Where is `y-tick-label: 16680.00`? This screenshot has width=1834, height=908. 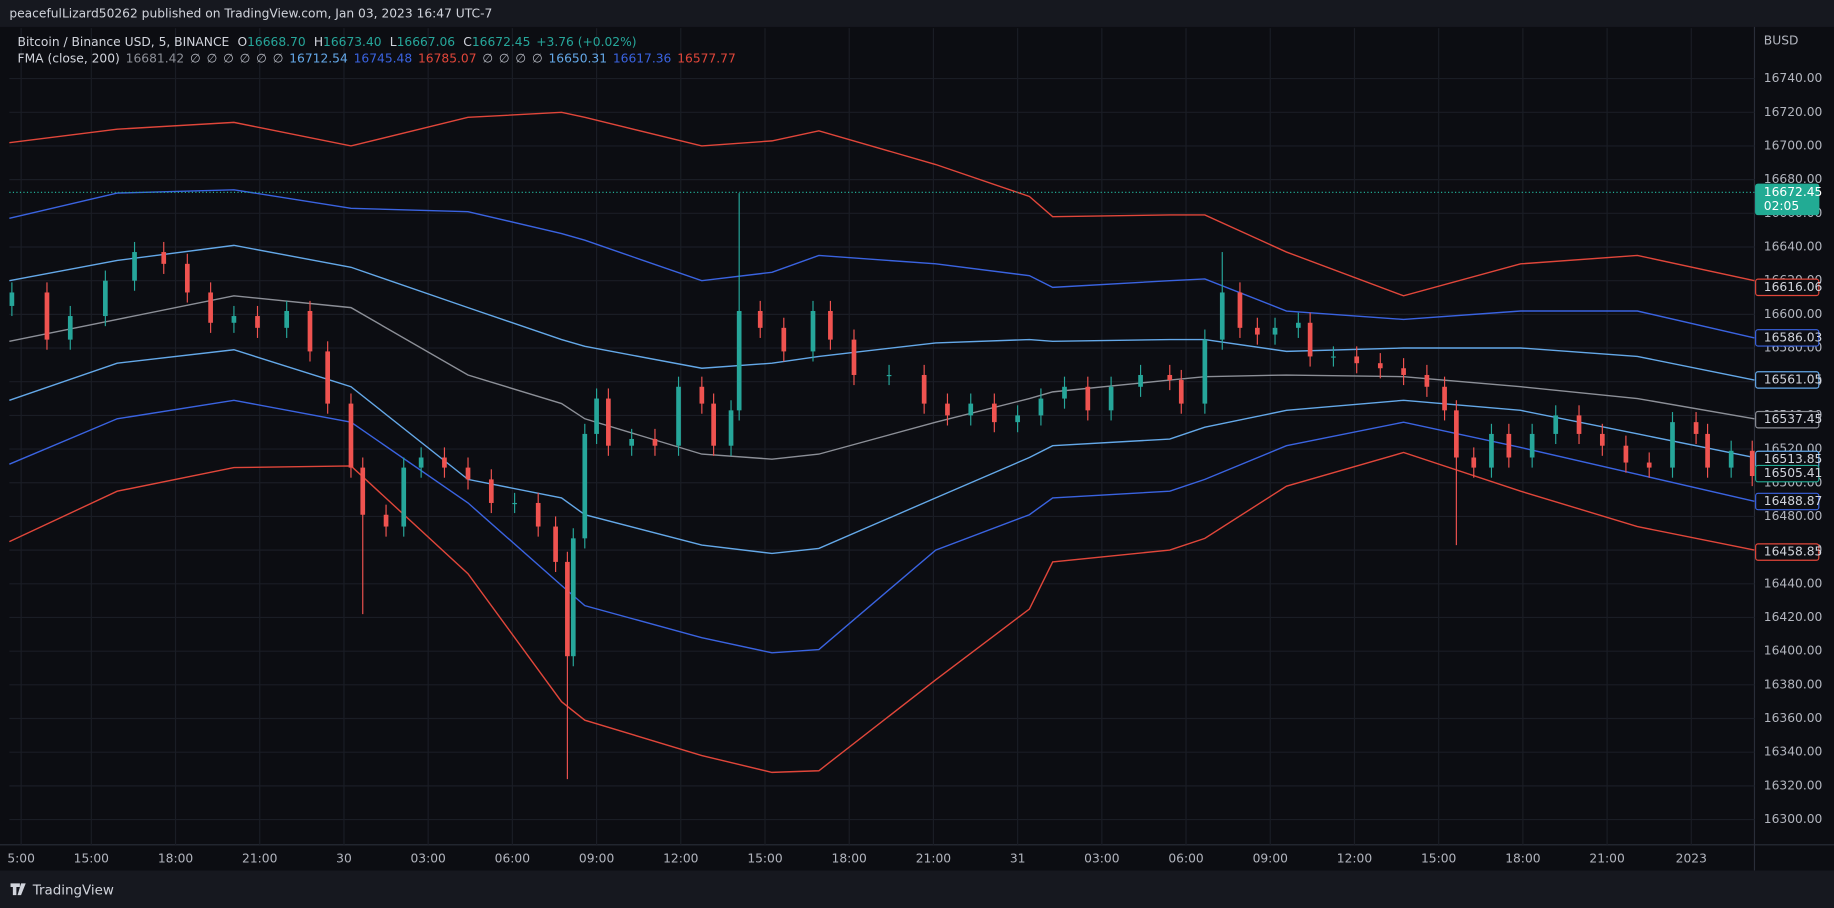 y-tick-label: 16680.00 is located at coordinates (1793, 179).